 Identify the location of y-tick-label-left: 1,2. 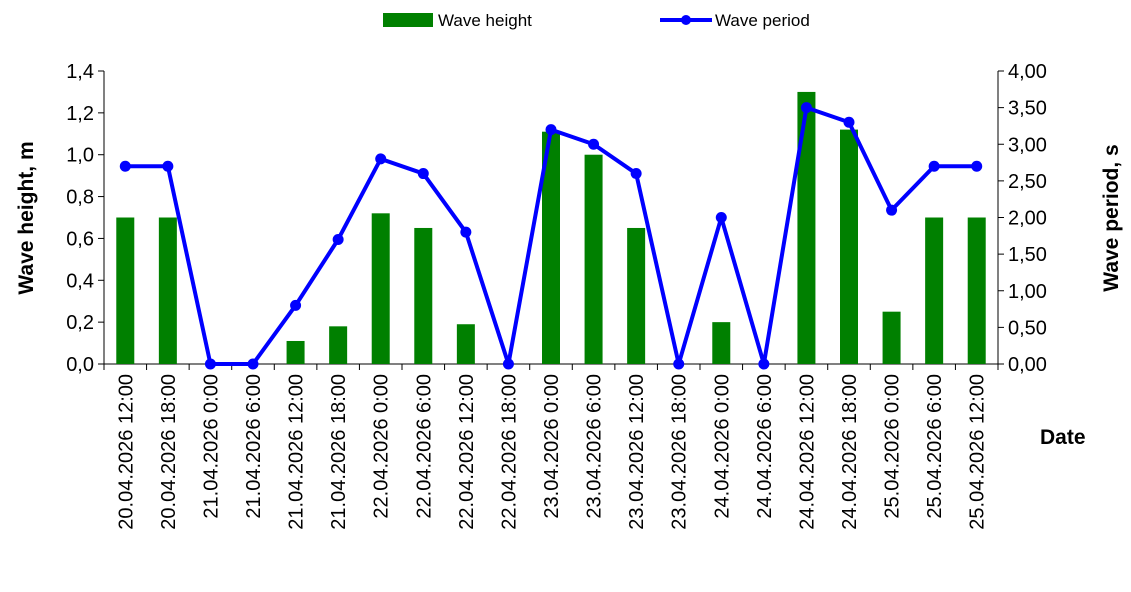
(80, 114).